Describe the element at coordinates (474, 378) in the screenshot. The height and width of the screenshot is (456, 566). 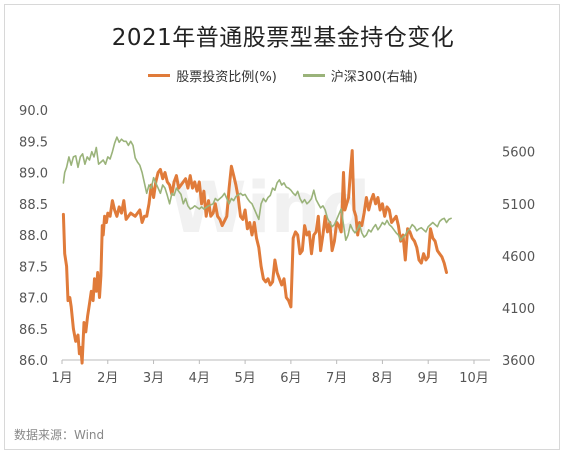
I see `x-tick-label: 10月` at that location.